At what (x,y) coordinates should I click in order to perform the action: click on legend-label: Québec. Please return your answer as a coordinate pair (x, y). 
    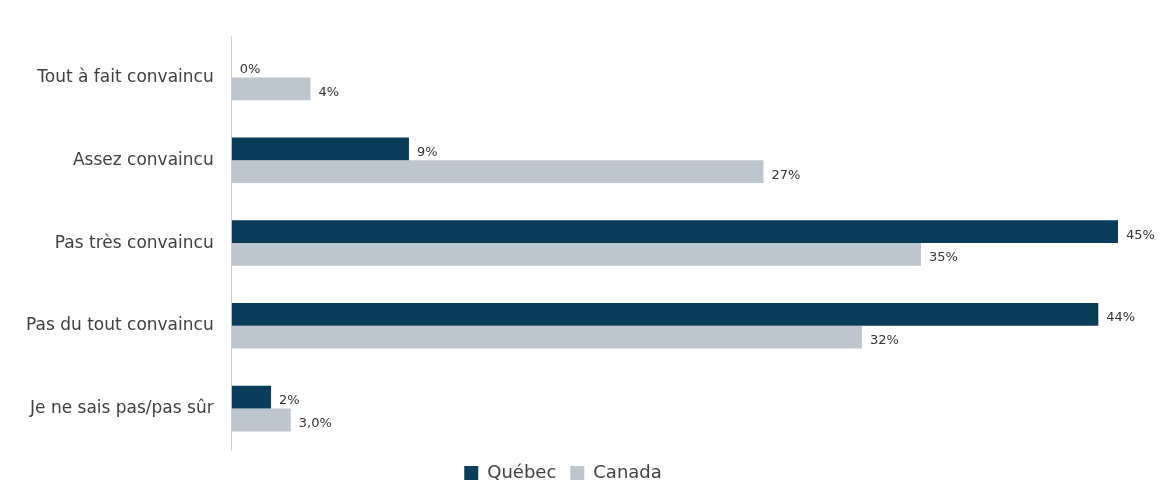
    Looking at the image, I should click on (522, 471).